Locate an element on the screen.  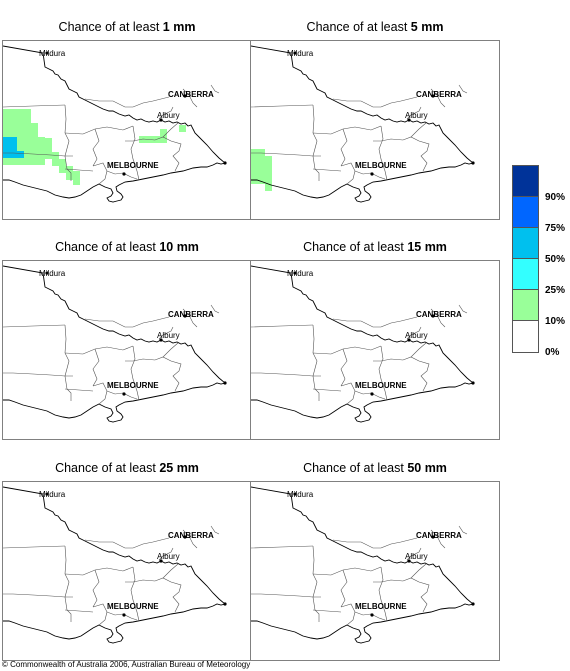
legend-label: 50% is located at coordinates (555, 259).